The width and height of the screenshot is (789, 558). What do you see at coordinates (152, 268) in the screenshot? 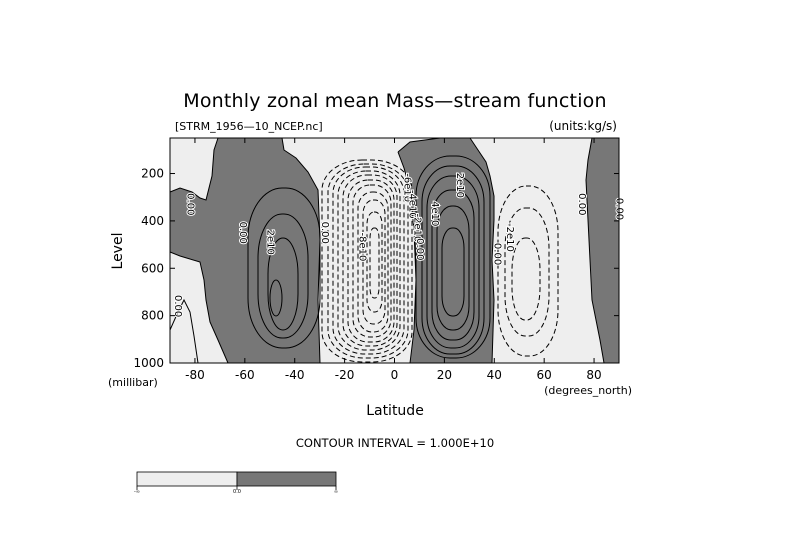
I see `y-tick-label: 600` at bounding box center [152, 268].